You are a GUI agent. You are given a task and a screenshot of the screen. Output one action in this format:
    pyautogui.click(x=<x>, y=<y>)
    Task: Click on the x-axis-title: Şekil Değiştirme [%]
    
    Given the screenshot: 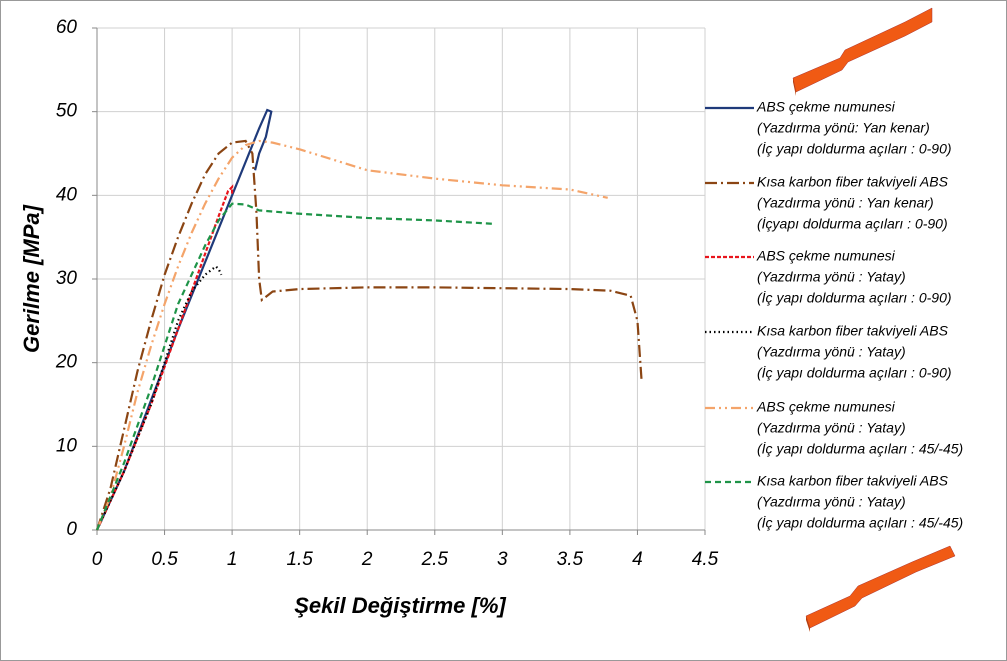 What is the action you would take?
    pyautogui.click(x=400, y=605)
    